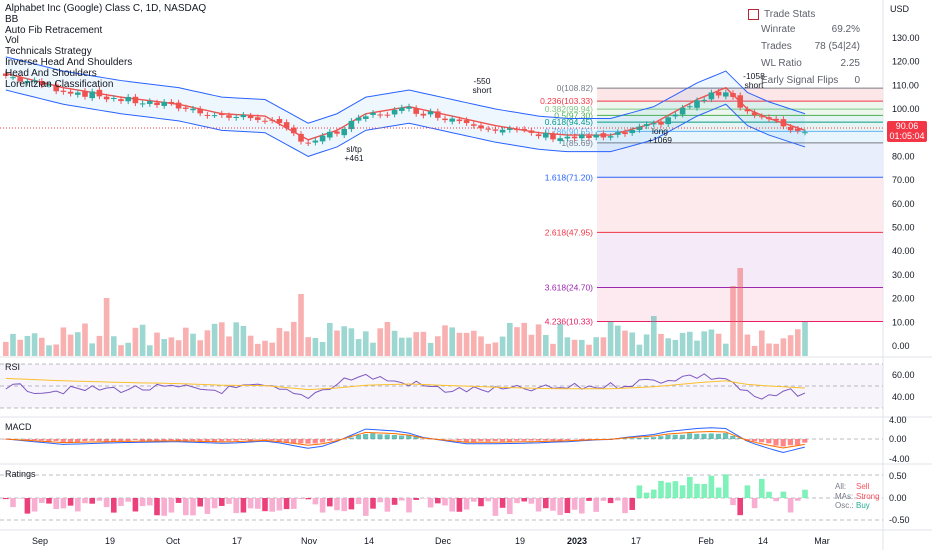  What do you see at coordinates (441, 440) in the screenshot?
I see `macd-pane` at bounding box center [441, 440].